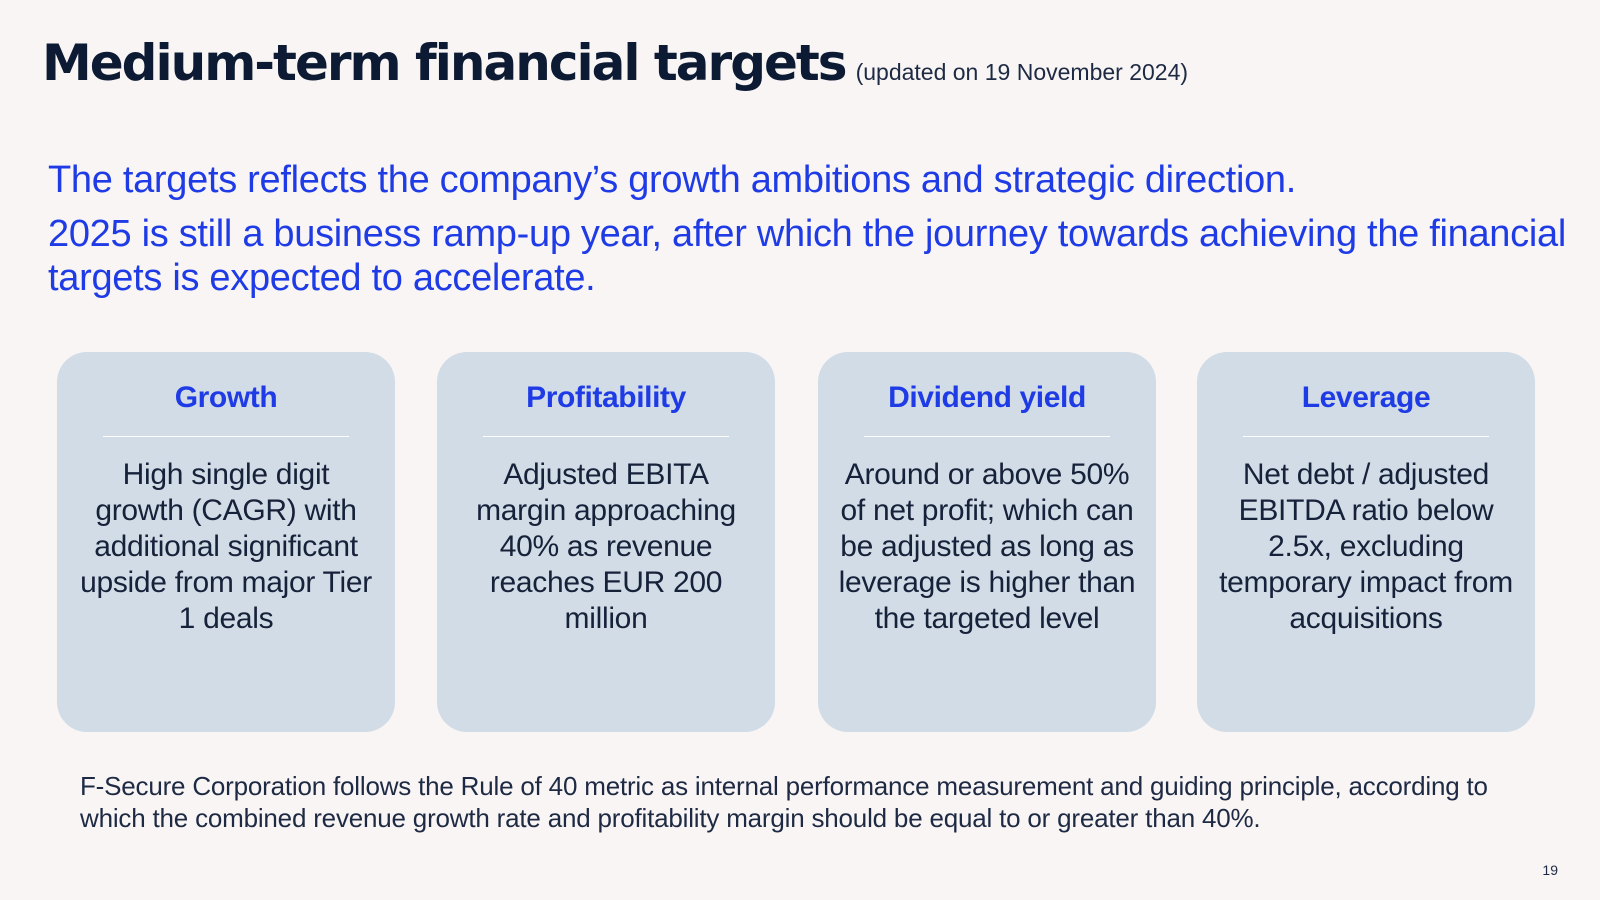 This screenshot has height=900, width=1600. Describe the element at coordinates (1022, 72) in the screenshot. I see `page-subtitle: (updated on 19 November 2024)` at that location.